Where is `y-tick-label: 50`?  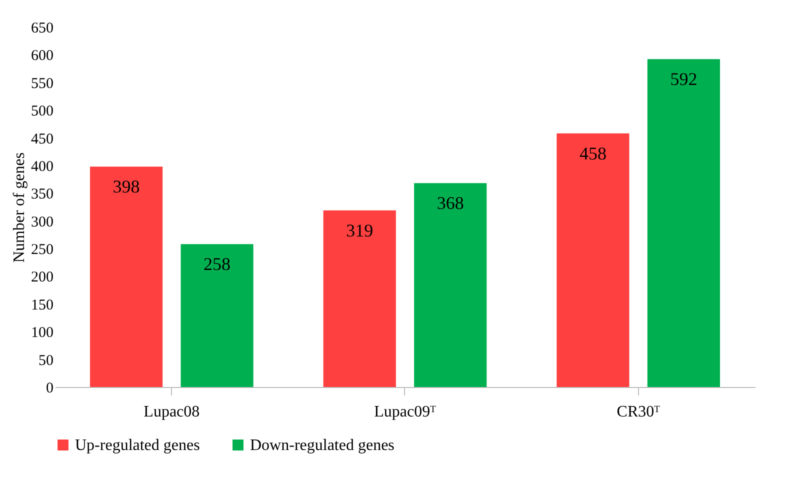
y-tick-label: 50 is located at coordinates (46, 360).